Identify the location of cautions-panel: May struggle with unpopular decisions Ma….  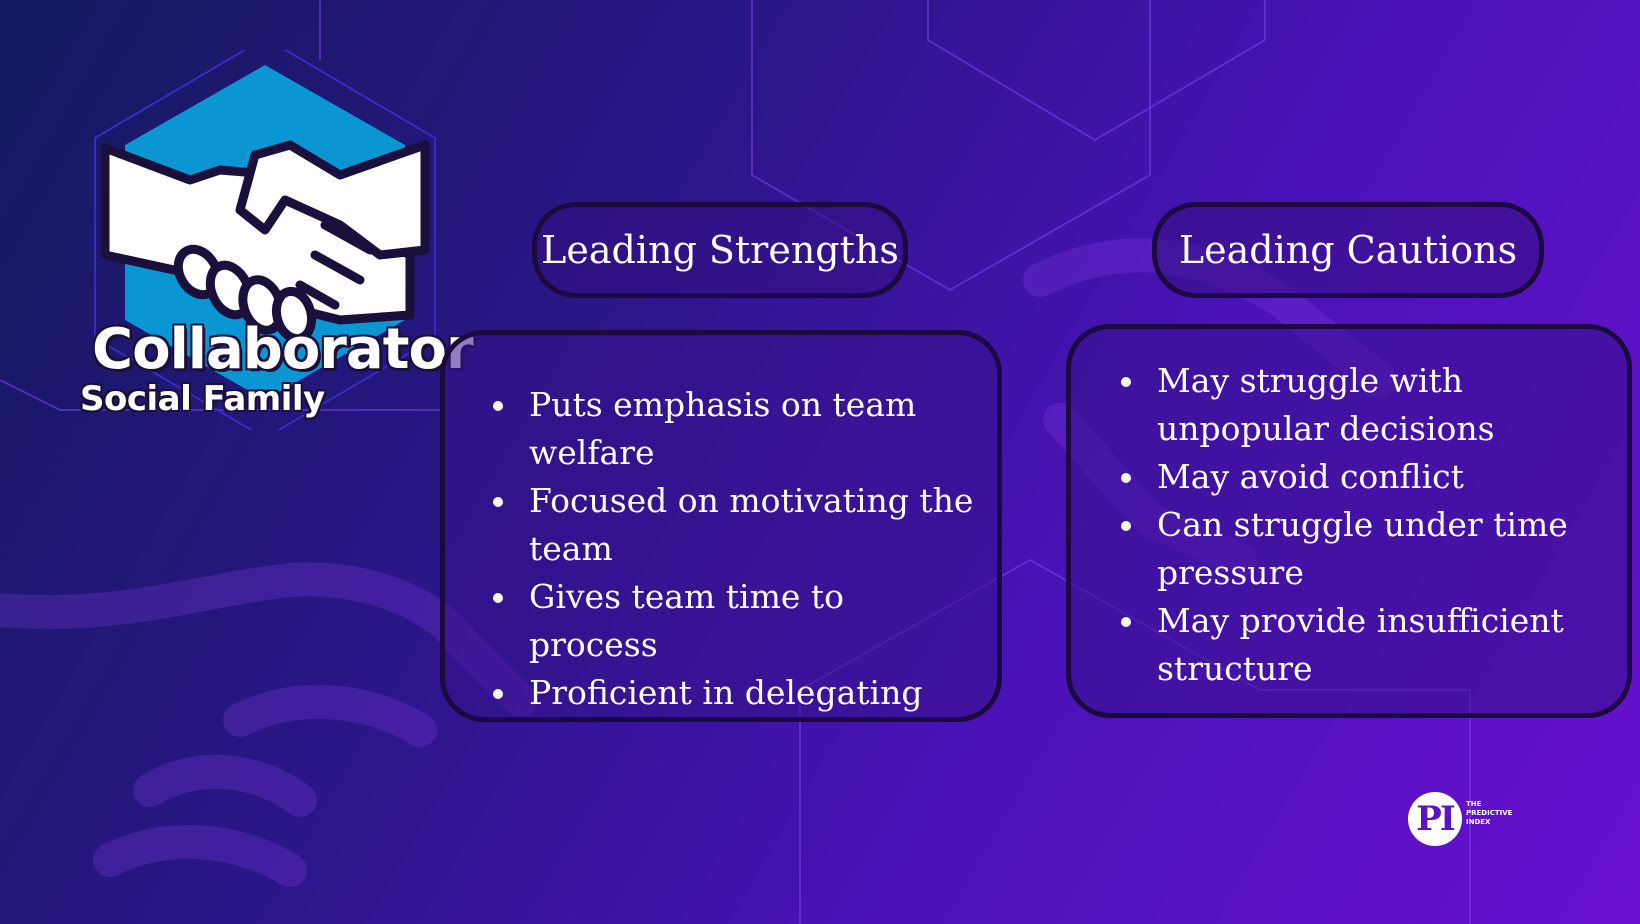
(1349, 521).